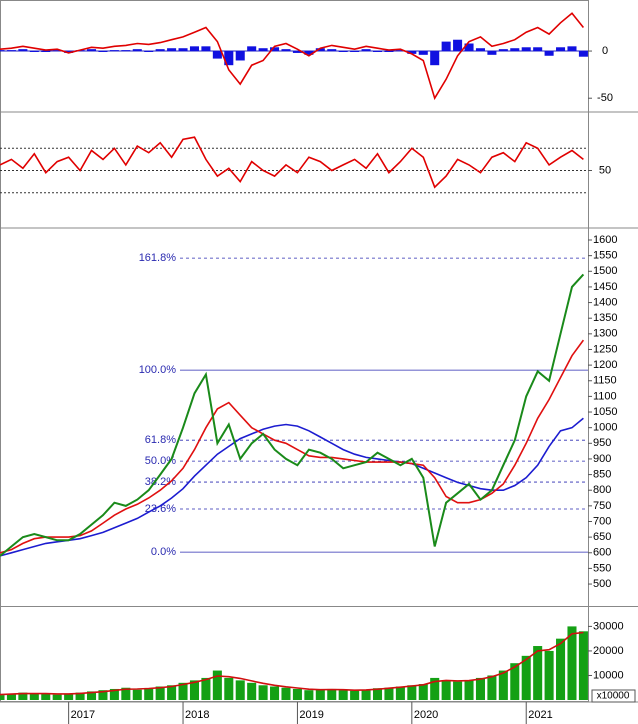 The width and height of the screenshot is (638, 724). What do you see at coordinates (602, 568) in the screenshot?
I see `y-tick-label: 550` at bounding box center [602, 568].